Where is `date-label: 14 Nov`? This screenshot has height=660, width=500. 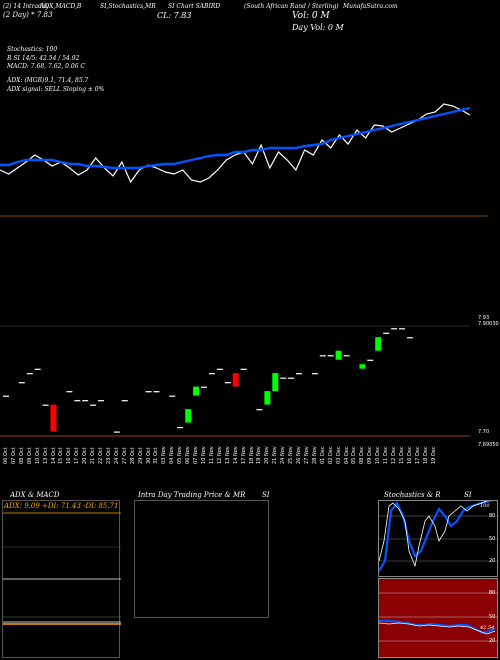 date-label: 14 Nov is located at coordinates (235, 455).